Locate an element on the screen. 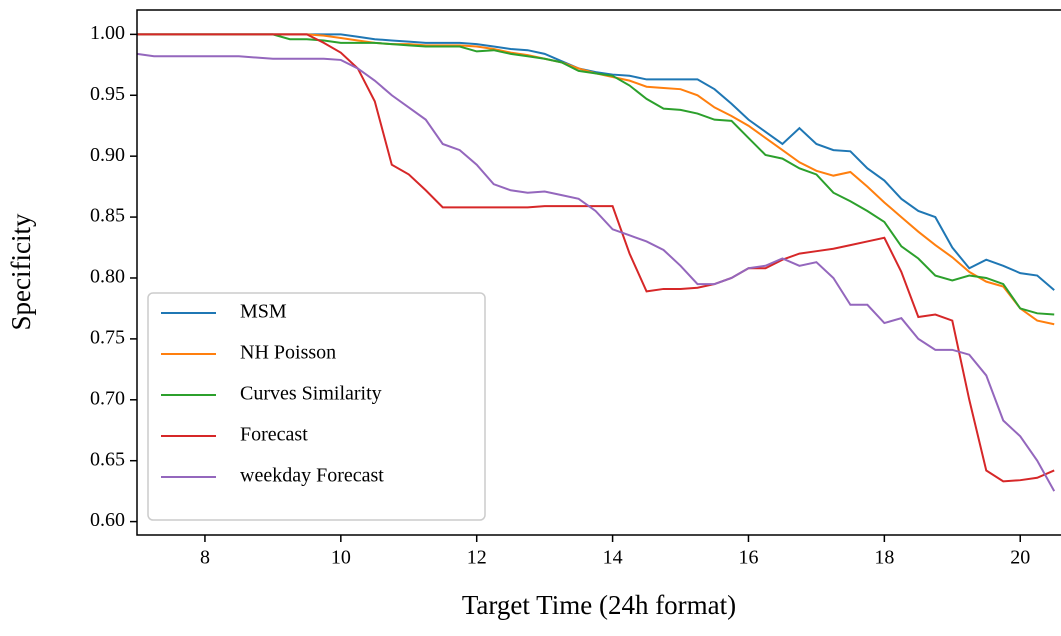 The width and height of the screenshot is (1061, 636). y-axis-label: Specificity is located at coordinates (21, 271).